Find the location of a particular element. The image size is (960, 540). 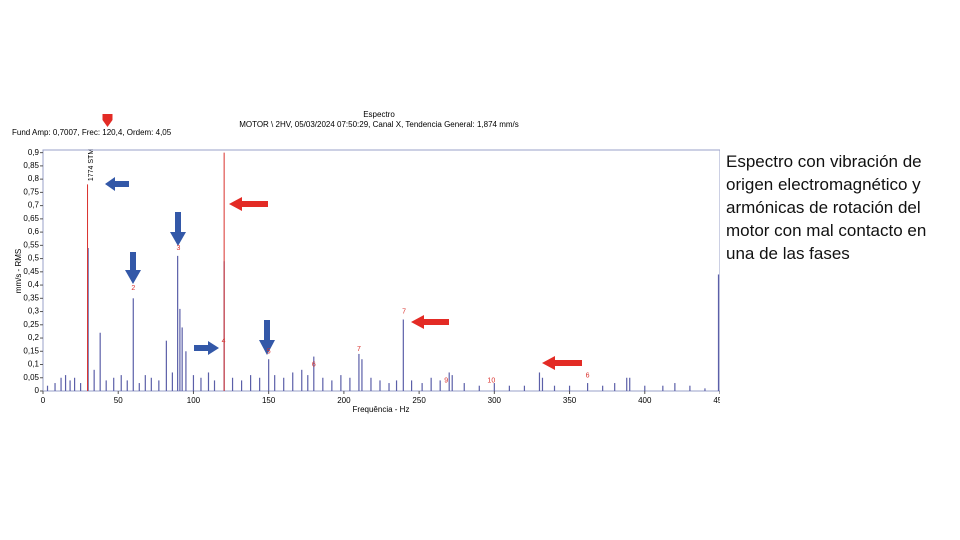

harmonic-label: 3 is located at coordinates (178, 248).